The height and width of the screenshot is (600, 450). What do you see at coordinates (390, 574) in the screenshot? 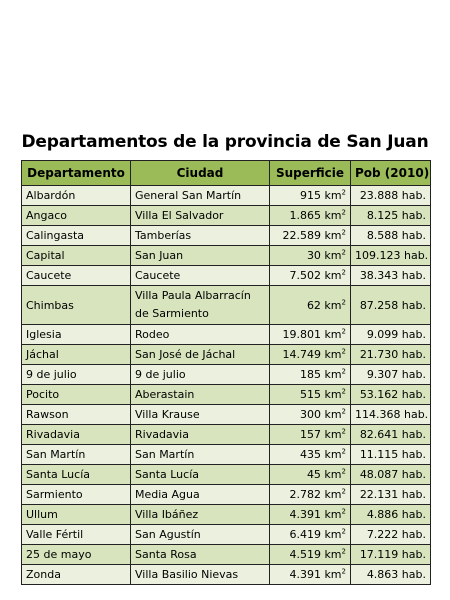
I see `cell-pob: 4.863 hab.` at bounding box center [390, 574].